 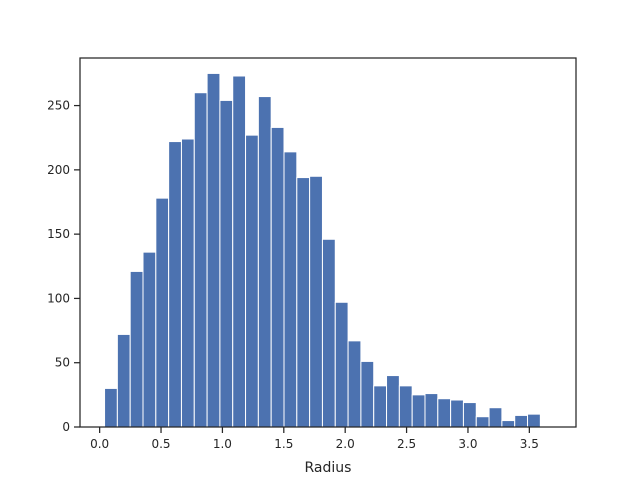 What do you see at coordinates (467, 444) in the screenshot?
I see `x-tick-label: 3.0` at bounding box center [467, 444].